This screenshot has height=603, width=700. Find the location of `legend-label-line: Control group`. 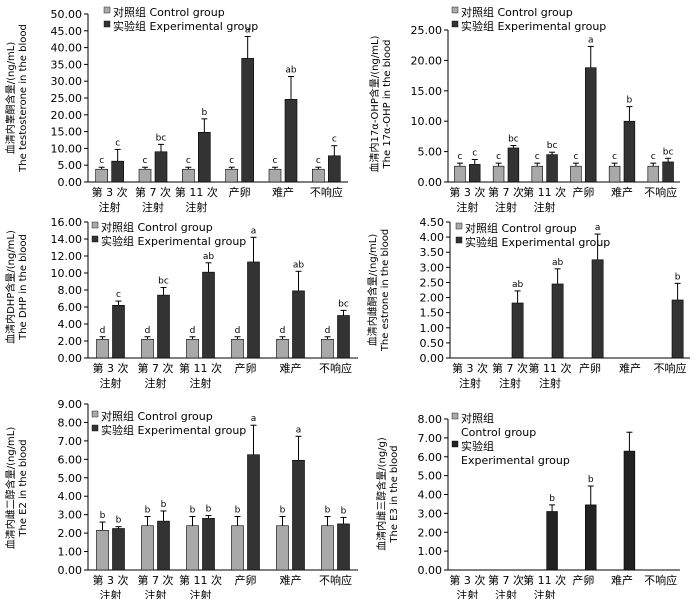

legend-label-line: Control group is located at coordinates (498, 432).